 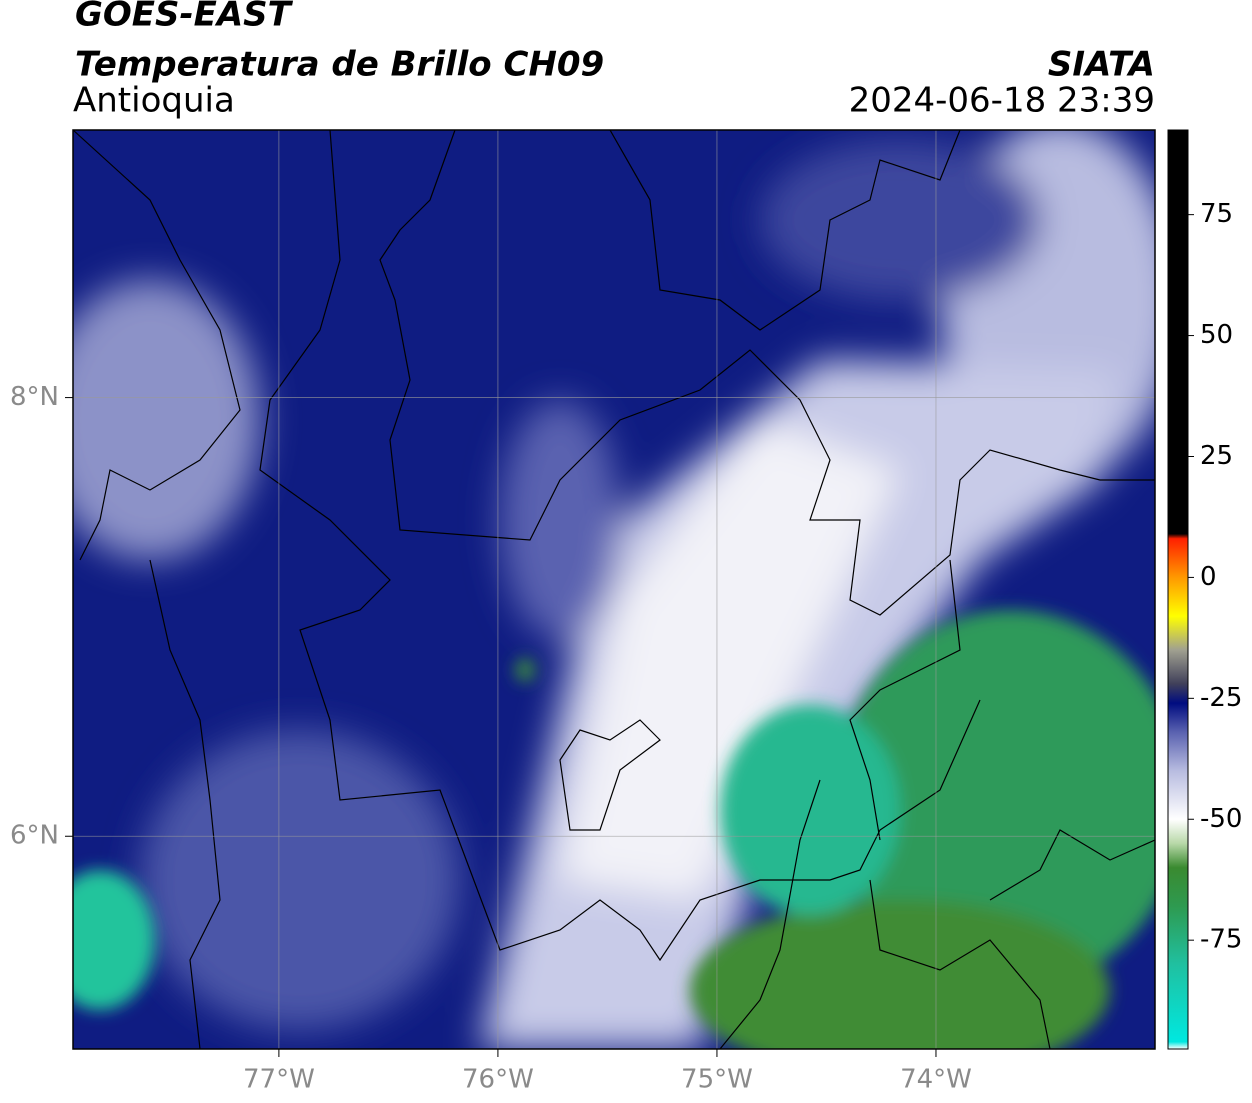 I want to click on colorbar-tick-label: 25, so click(x=1216, y=456).